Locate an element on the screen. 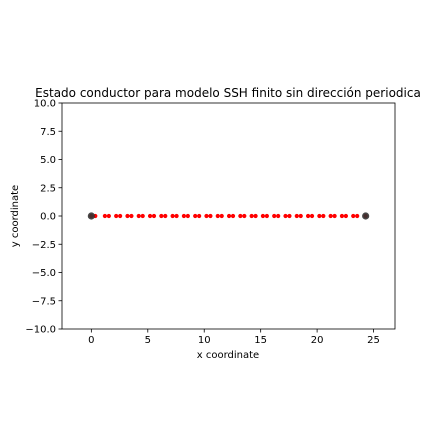 The height and width of the screenshot is (432, 432). x-axis-ticks: 0 5 10 15 20 25 is located at coordinates (234, 337).